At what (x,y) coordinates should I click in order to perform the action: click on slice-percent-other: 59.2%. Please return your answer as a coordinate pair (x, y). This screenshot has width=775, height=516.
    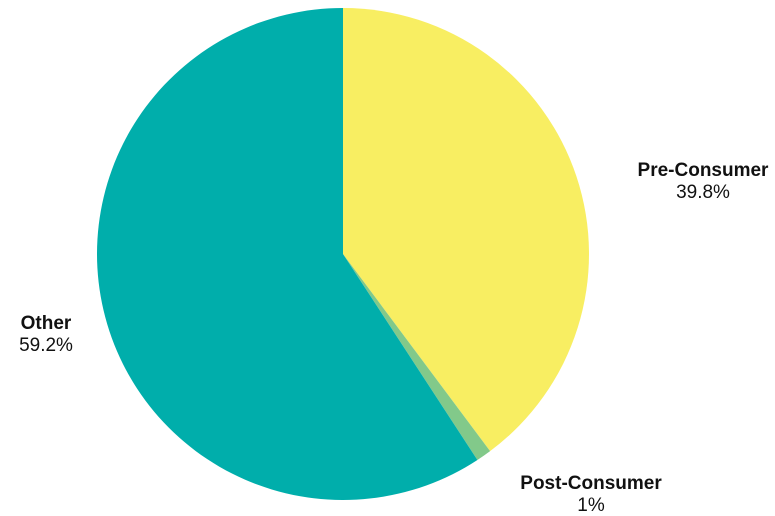
    Looking at the image, I should click on (46, 345).